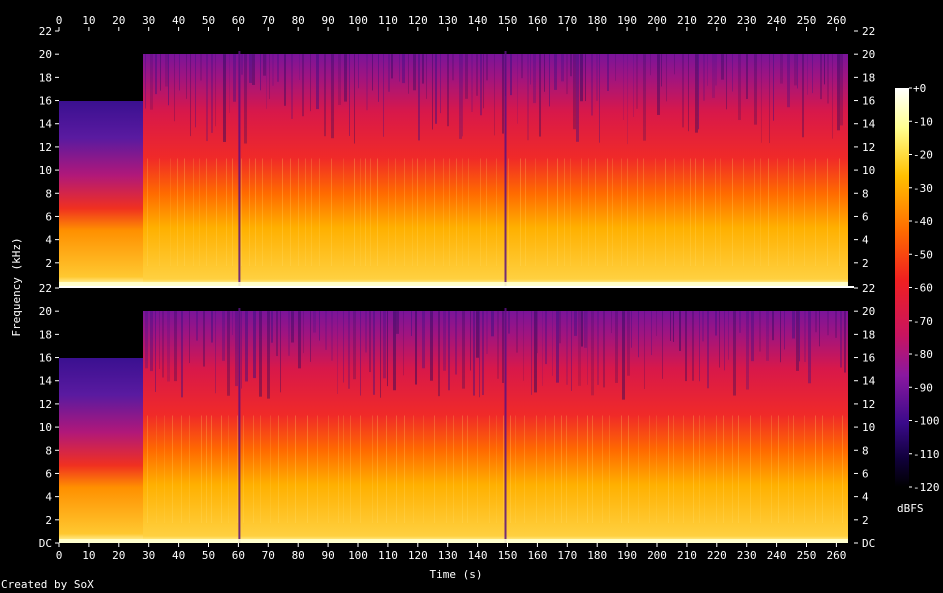 Image resolution: width=943 pixels, height=593 pixels. What do you see at coordinates (88, 20) in the screenshot?
I see `x-tick-label-top: 10` at bounding box center [88, 20].